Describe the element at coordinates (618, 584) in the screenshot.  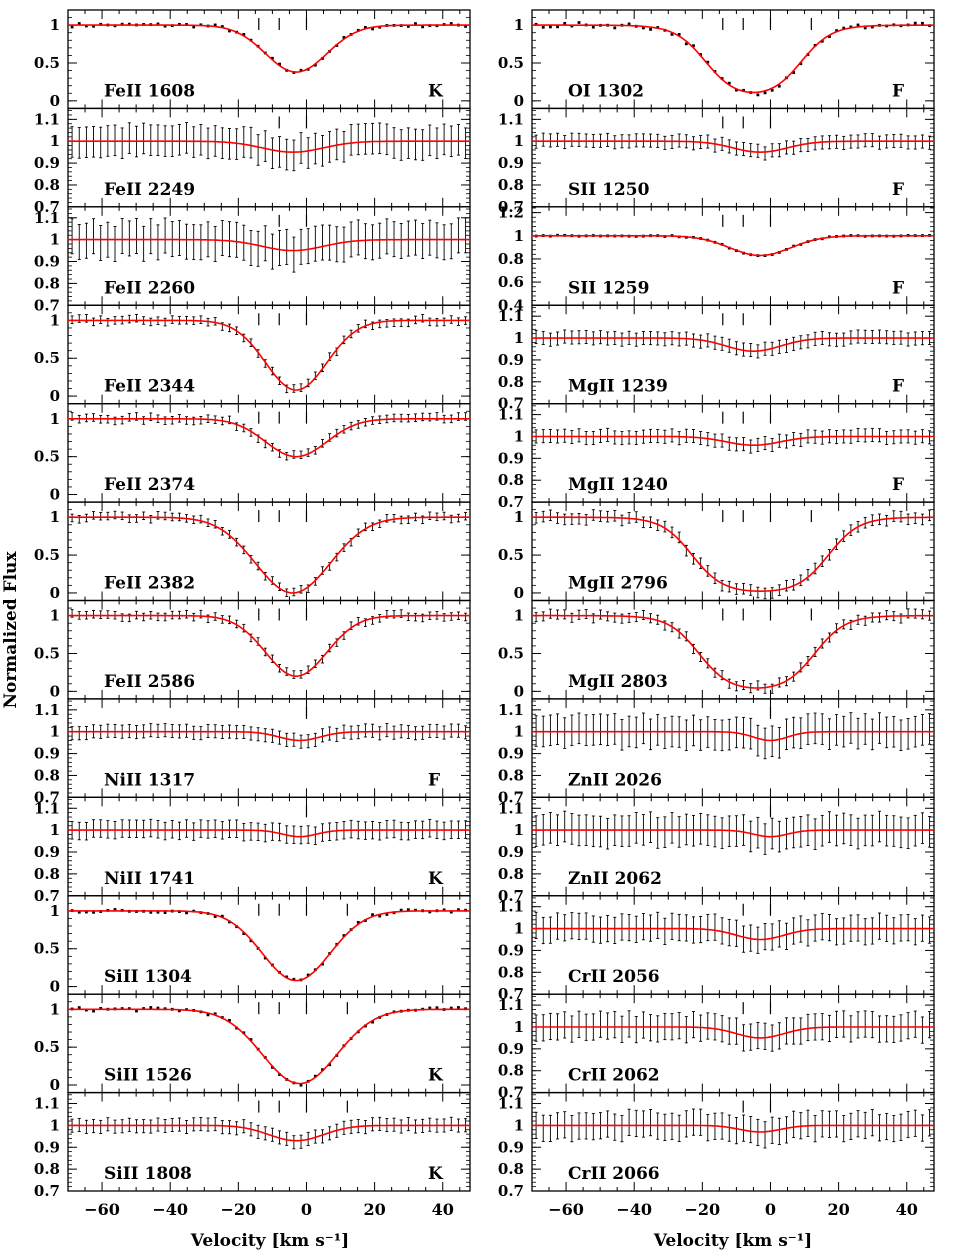
I see `ion-label: MgII 2796` at that location.